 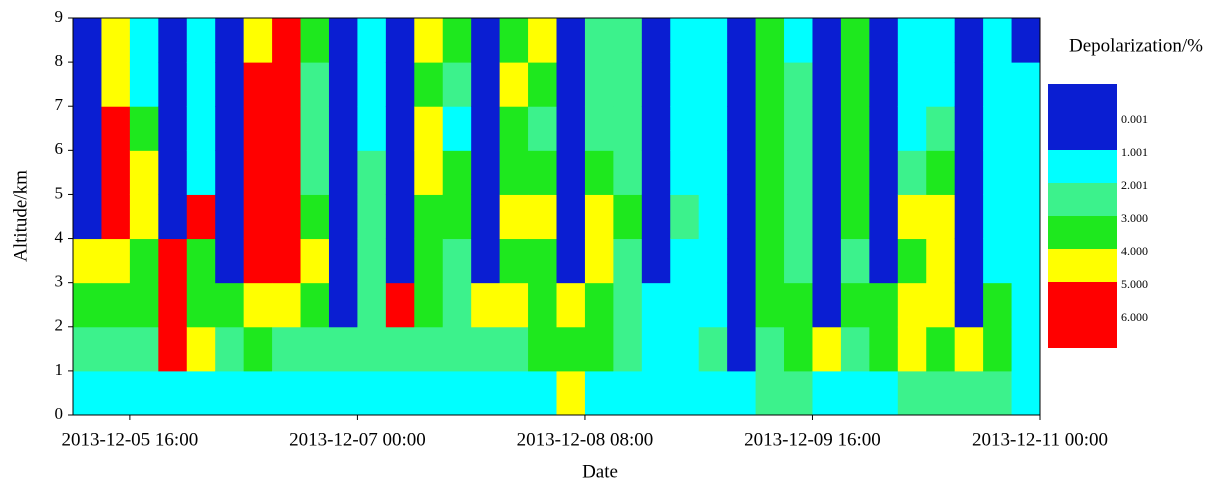 I want to click on colorbar-label: 3.000, so click(x=1134, y=218).